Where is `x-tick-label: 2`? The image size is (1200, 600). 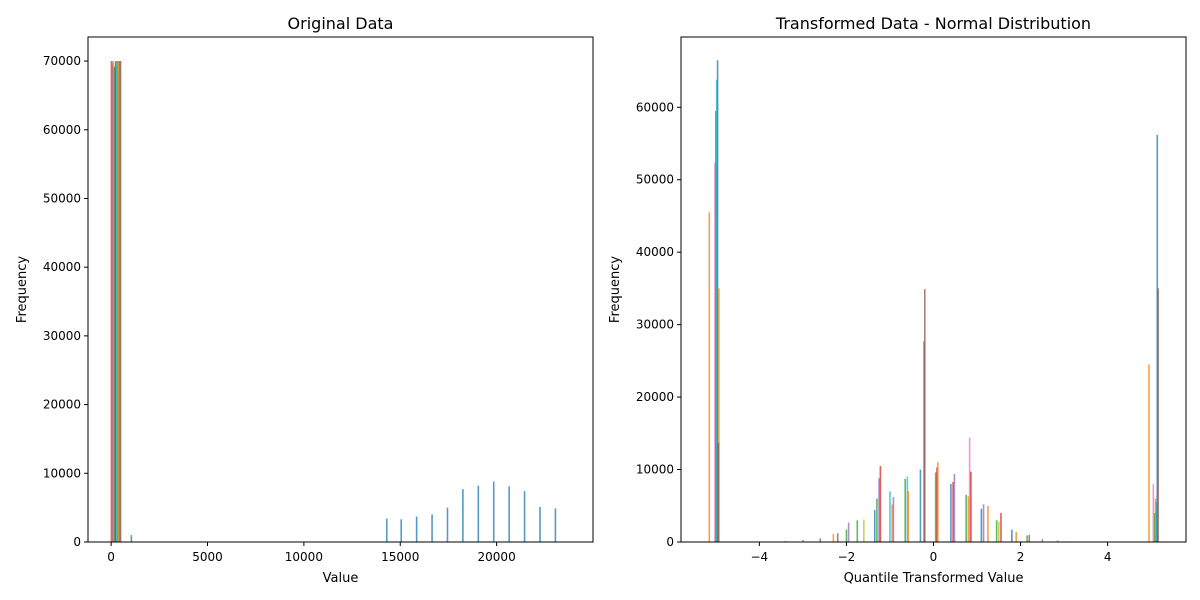
x-tick-label: 2 is located at coordinates (1021, 557).